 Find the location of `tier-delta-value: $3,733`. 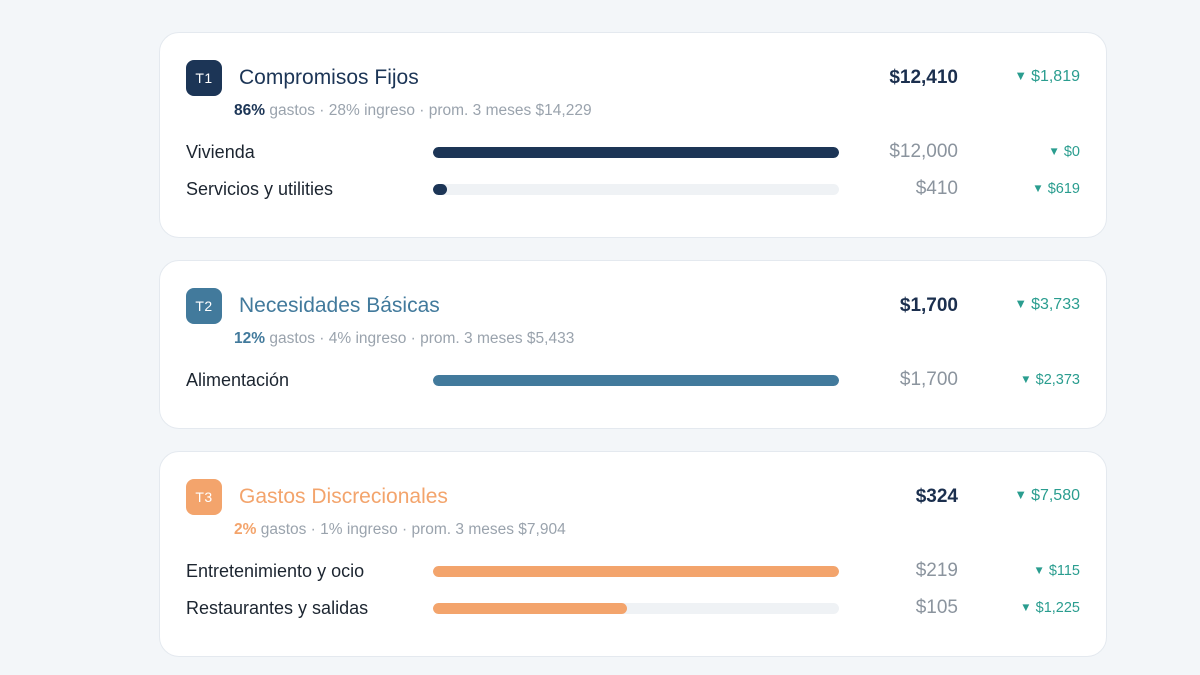

tier-delta-value: $3,733 is located at coordinates (1055, 304).